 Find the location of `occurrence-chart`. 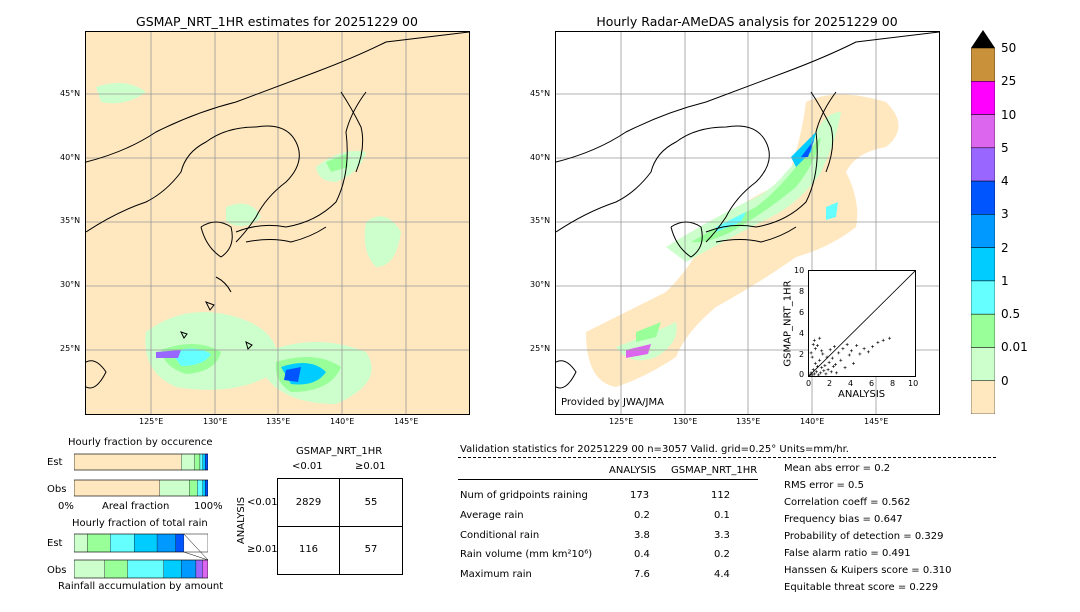

occurrence-chart is located at coordinates (141, 475).